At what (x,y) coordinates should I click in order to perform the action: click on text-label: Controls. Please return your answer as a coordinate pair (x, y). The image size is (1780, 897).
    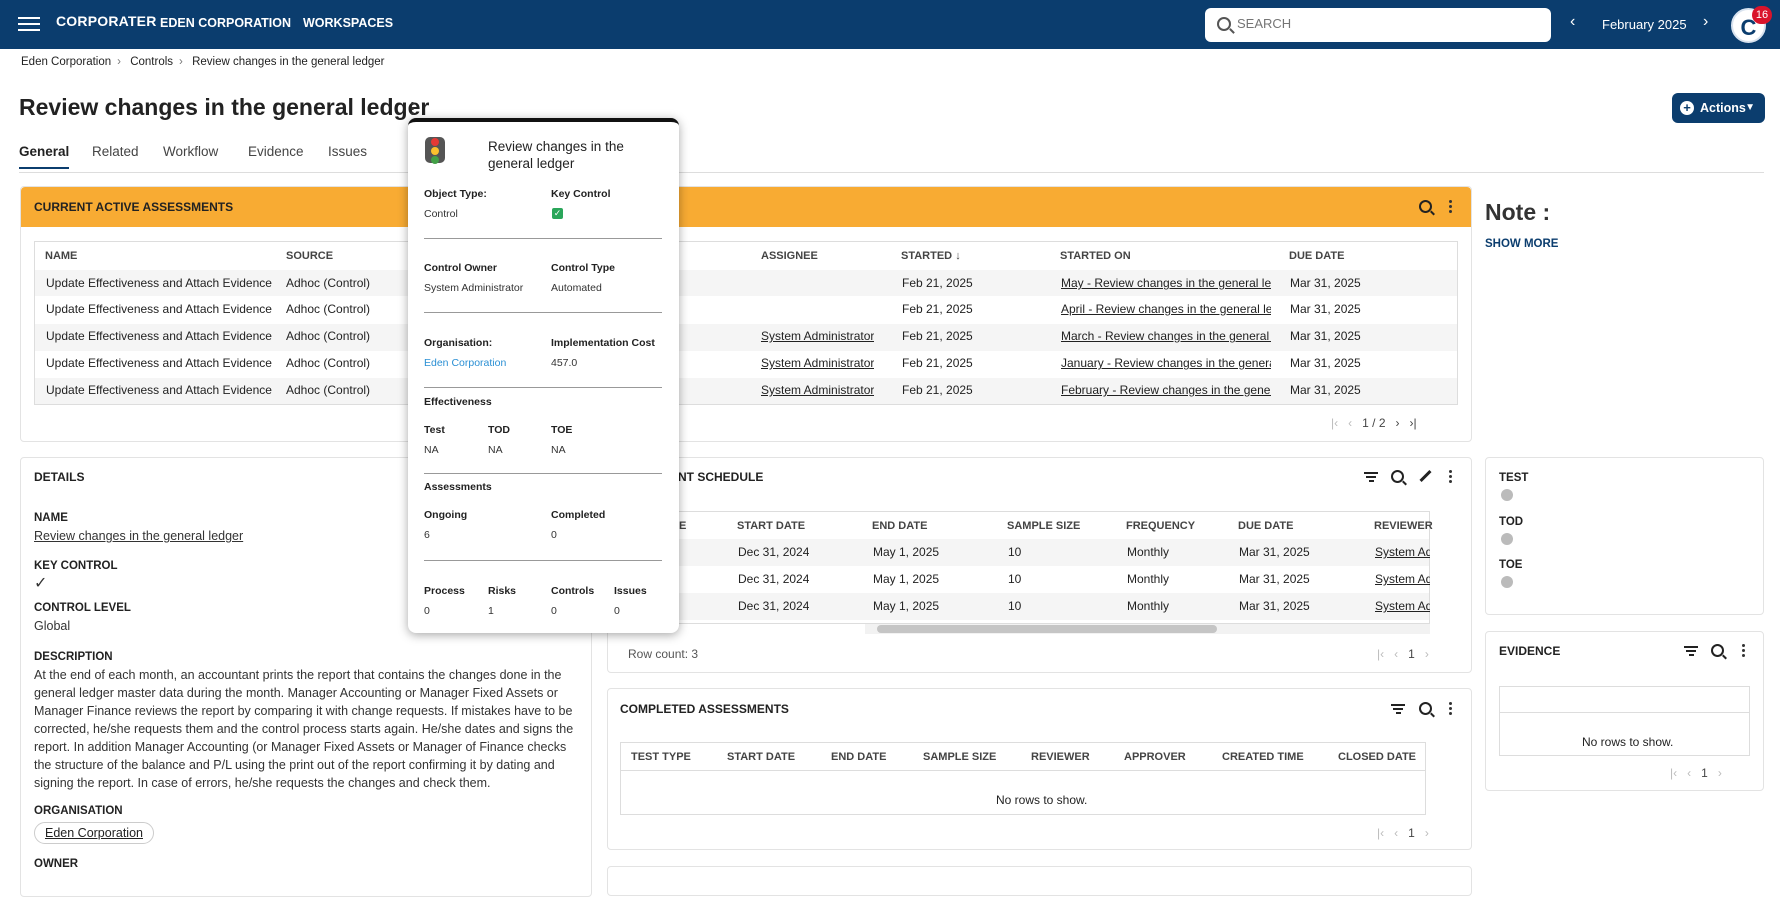
    Looking at the image, I should click on (573, 591).